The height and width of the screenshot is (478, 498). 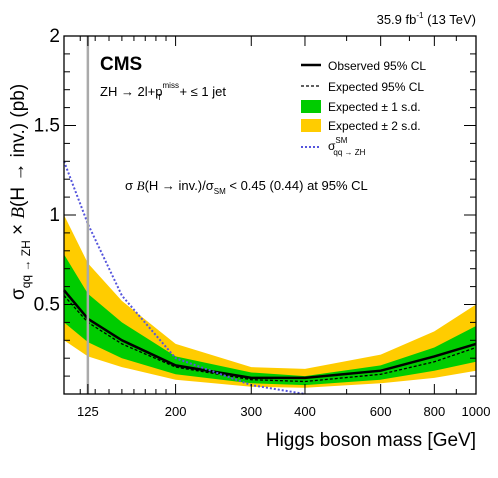 I want to click on luminosity-label: 35.9 fb-1 (13 TeV), so click(x=426, y=19).